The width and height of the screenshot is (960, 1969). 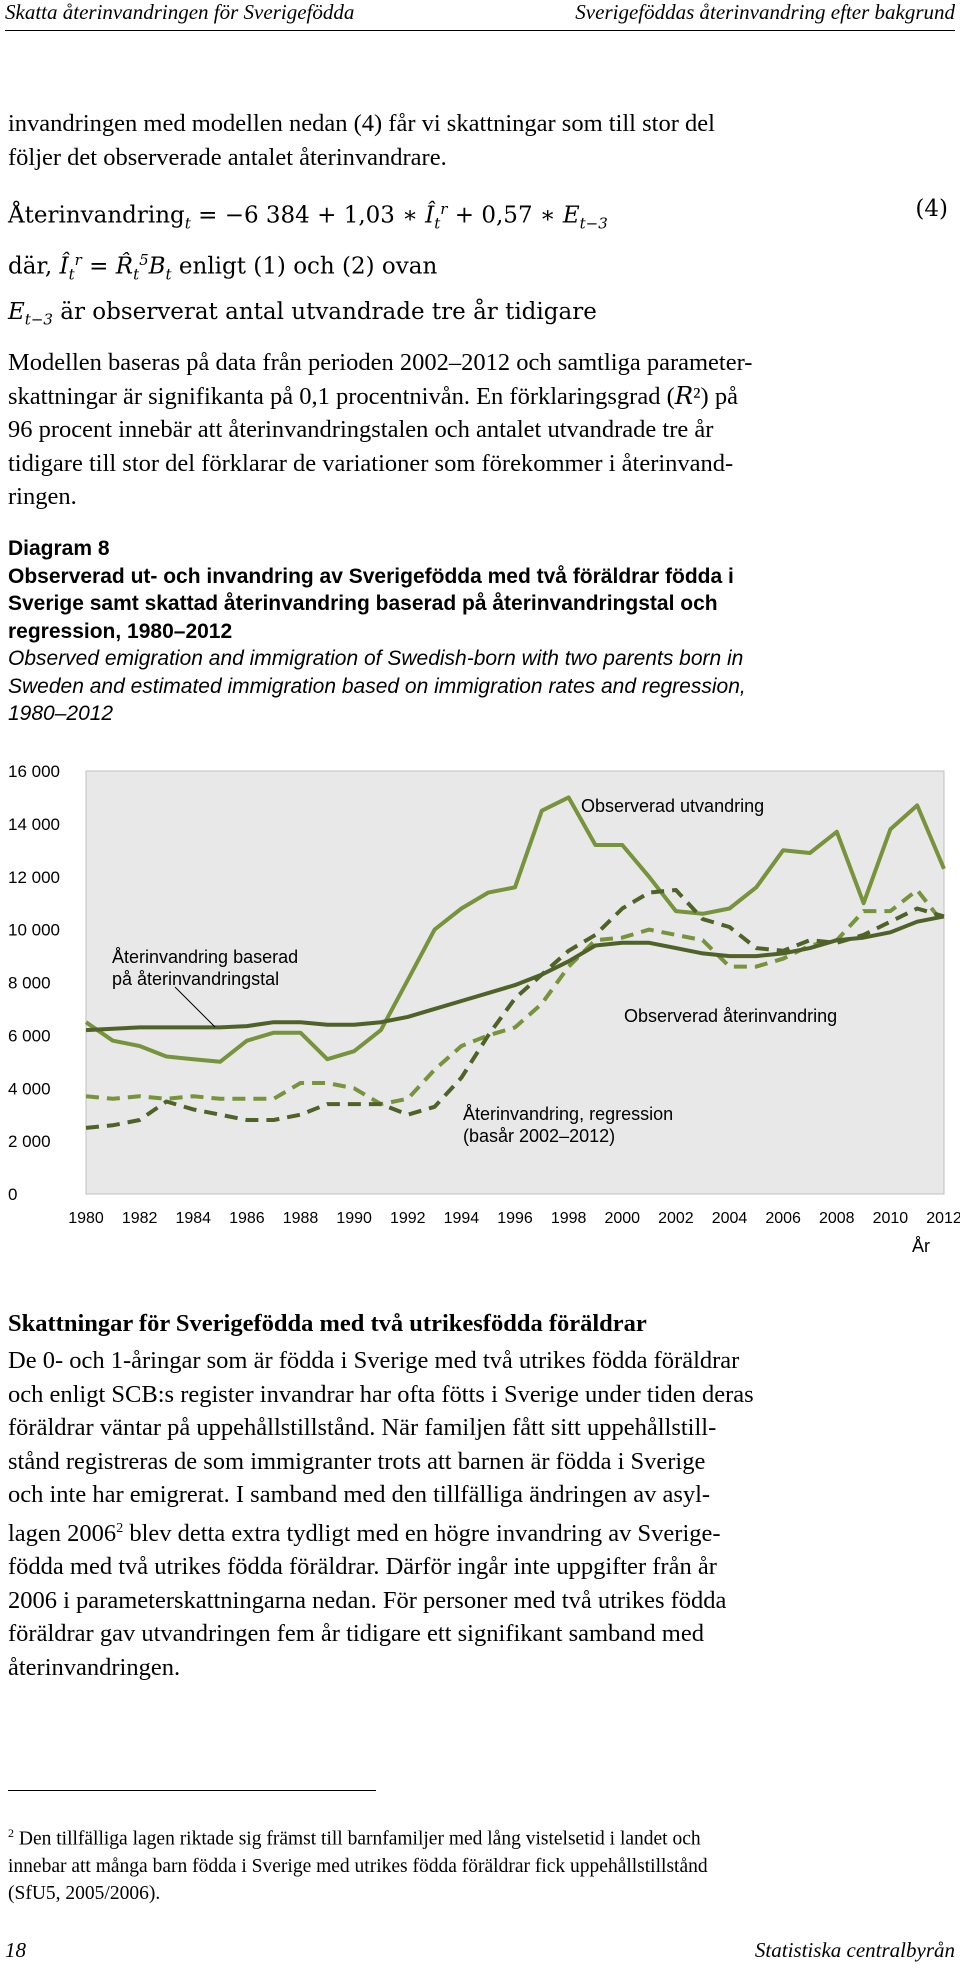 What do you see at coordinates (11, 1833) in the screenshot?
I see `footnote-mark: 2` at bounding box center [11, 1833].